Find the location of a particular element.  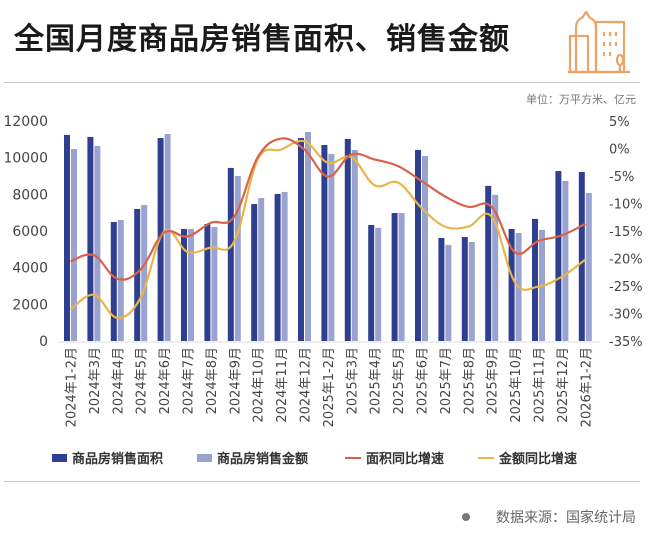

legend-swatch-amount is located at coordinates (204, 457).